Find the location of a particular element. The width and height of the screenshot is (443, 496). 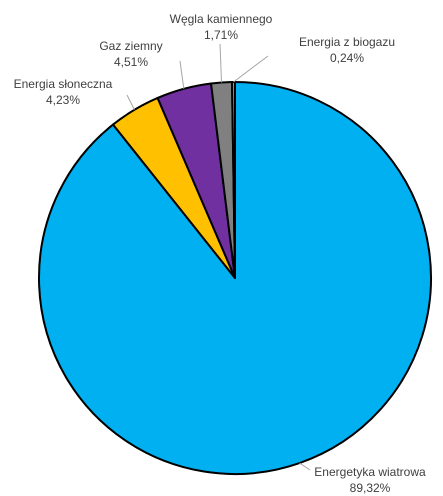

leader-line-wegla is located at coordinates (221, 63).